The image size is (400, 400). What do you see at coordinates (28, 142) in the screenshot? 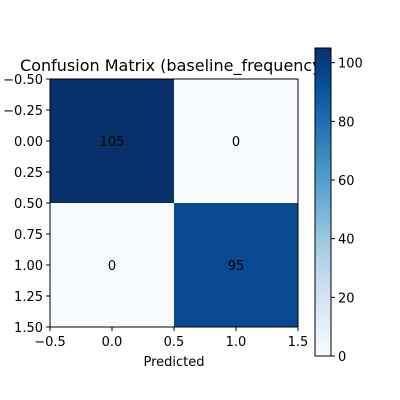
I see `y-tick-label: 0.00` at bounding box center [28, 142].